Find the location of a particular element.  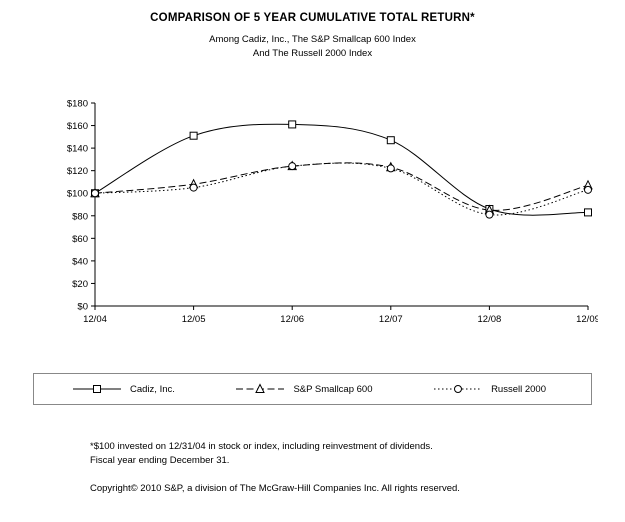

legend-label-sp-smallcap: S&P Smallcap 600 is located at coordinates (333, 389).